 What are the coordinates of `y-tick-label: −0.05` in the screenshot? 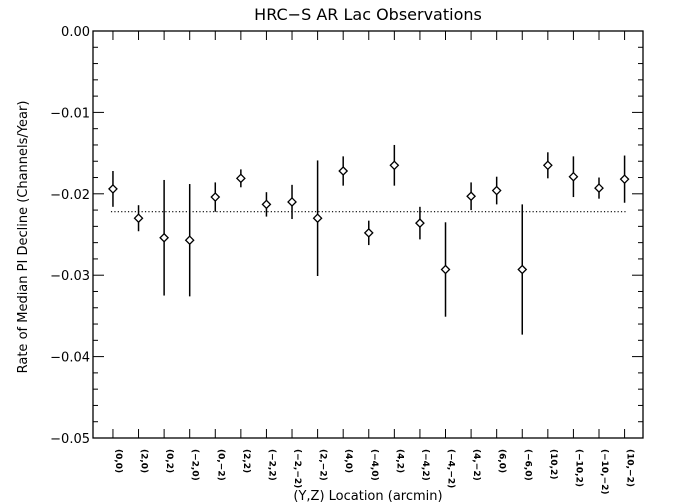 It's located at (70, 439).